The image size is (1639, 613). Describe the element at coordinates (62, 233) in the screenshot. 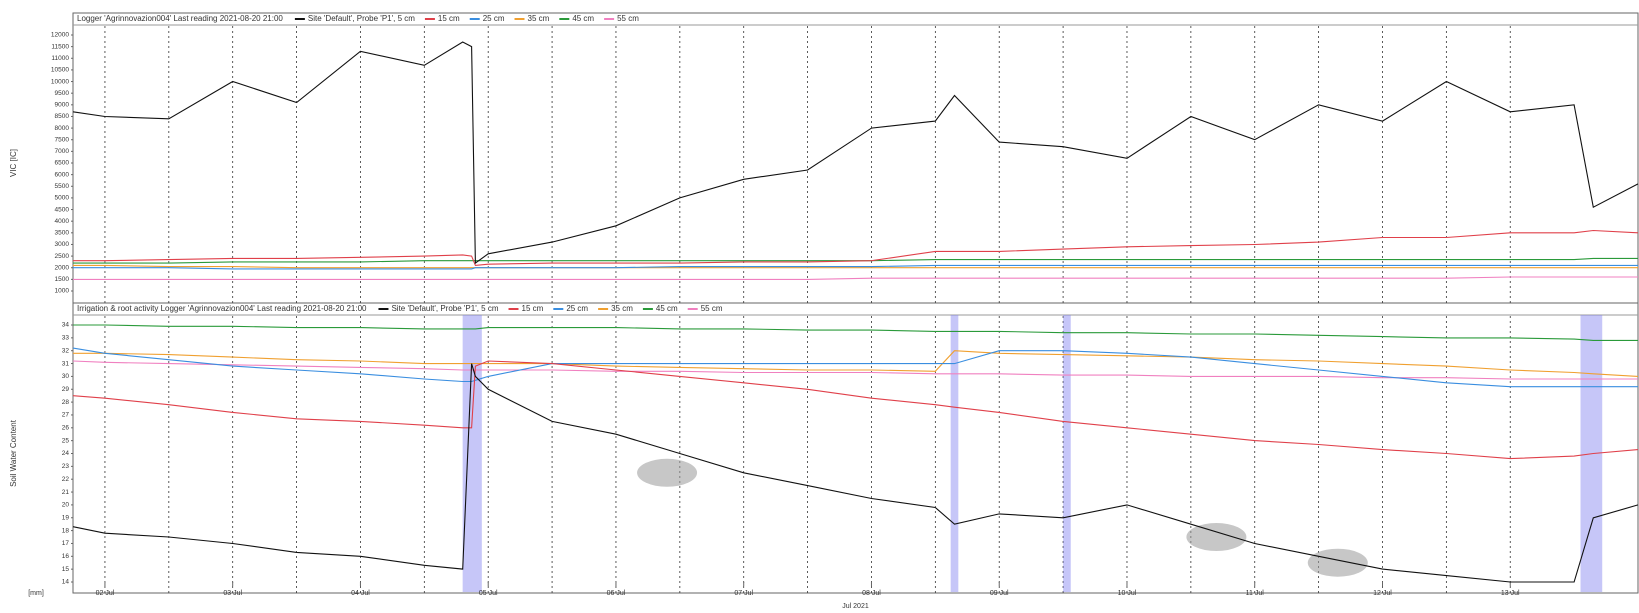

I see `y-tick-label: 3500` at that location.